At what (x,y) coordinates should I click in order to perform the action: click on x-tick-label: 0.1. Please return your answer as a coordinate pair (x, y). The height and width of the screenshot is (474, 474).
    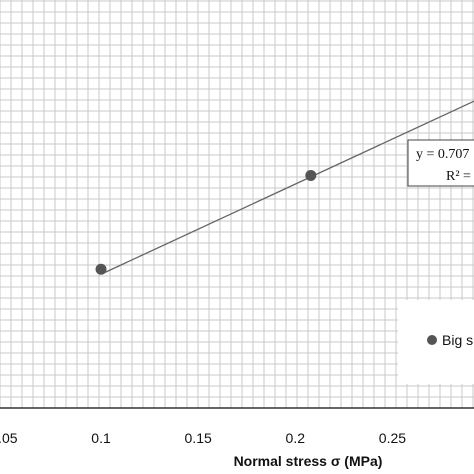
    Looking at the image, I should click on (101, 438).